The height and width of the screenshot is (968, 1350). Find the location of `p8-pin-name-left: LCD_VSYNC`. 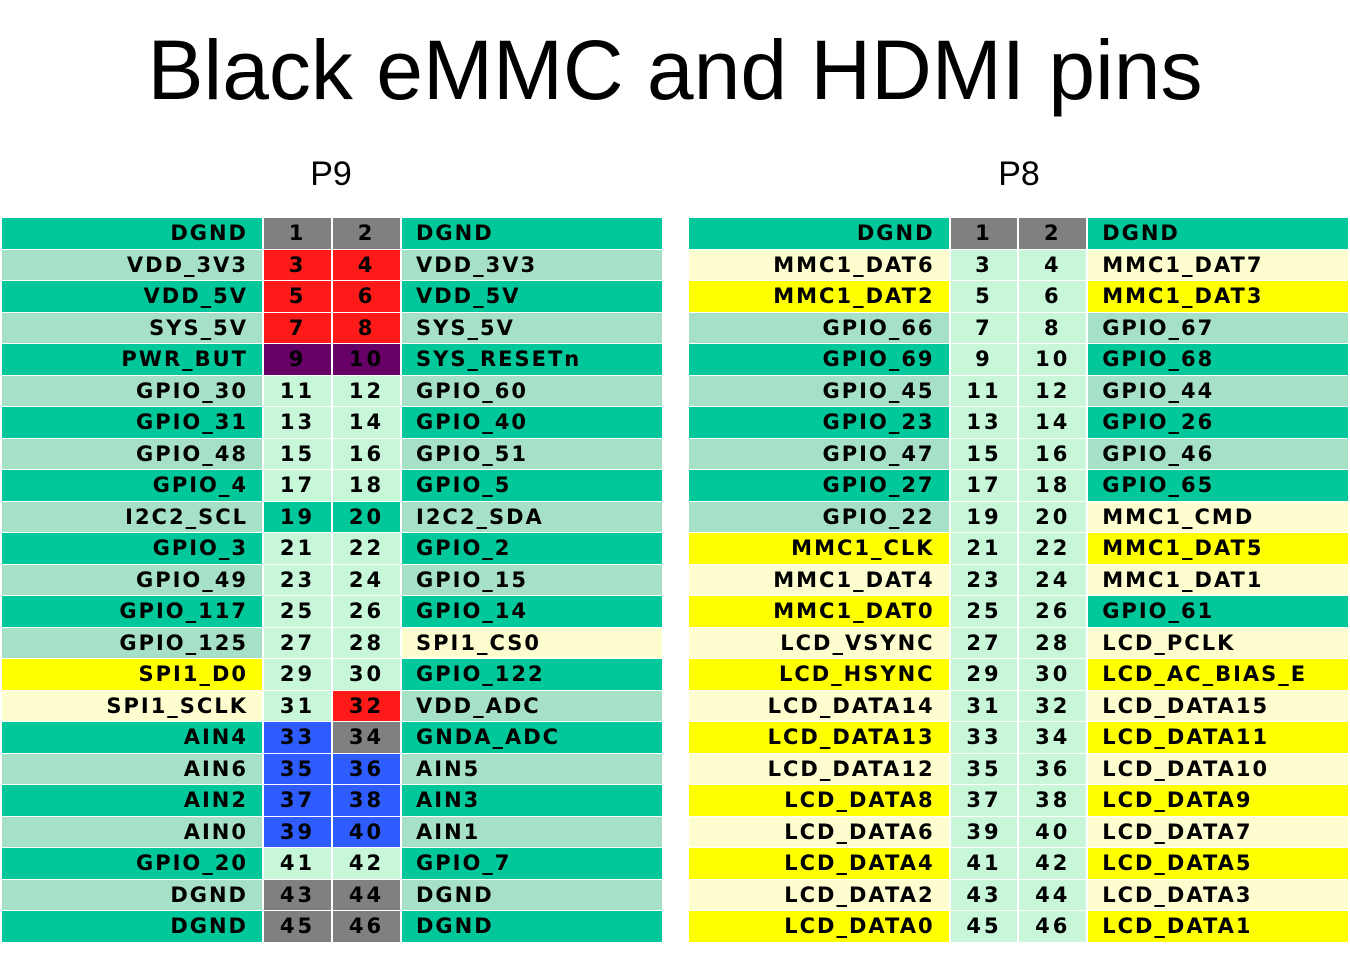

p8-pin-name-left: LCD_VSYNC is located at coordinates (819, 642).